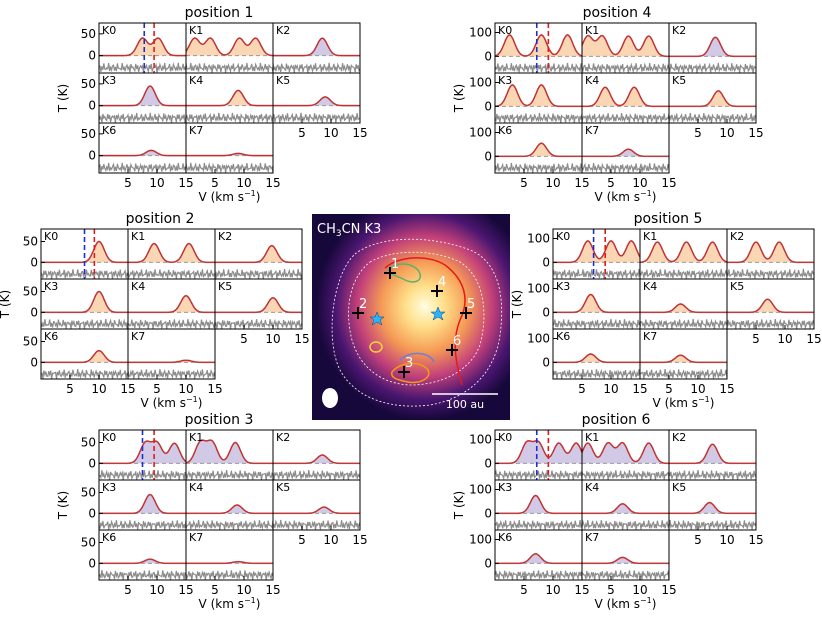 This screenshot has width=822, height=617. Describe the element at coordinates (76, 254) in the screenshot. I see `subpanel-K0: K0 0 50` at that location.